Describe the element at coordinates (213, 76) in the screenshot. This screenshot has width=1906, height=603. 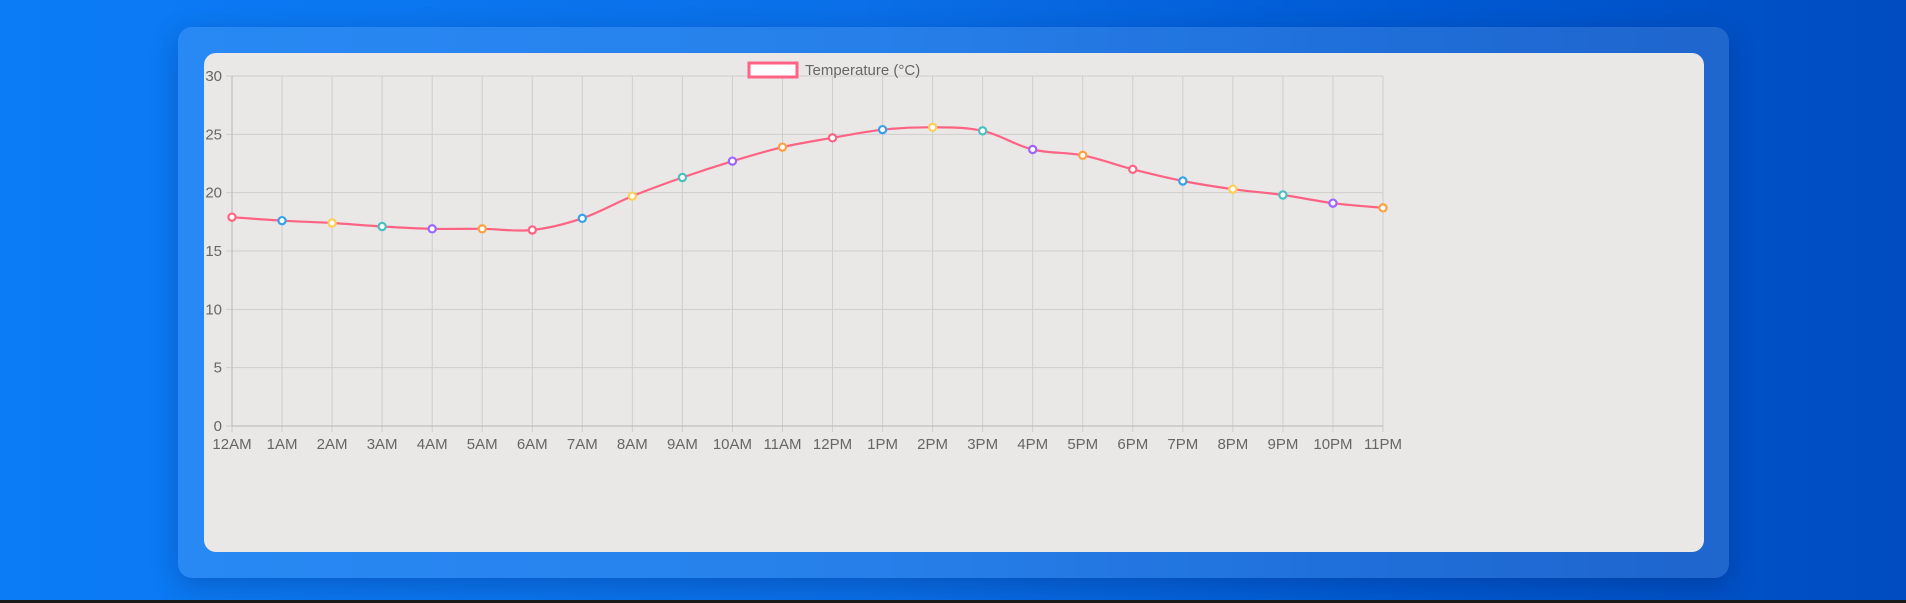
I see `y-tick-label-30: 30` at that location.